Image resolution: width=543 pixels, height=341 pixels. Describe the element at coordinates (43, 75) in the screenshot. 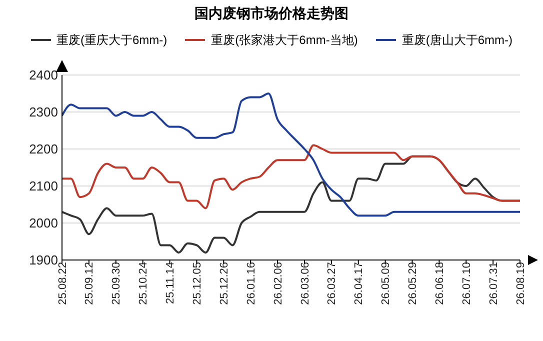

I see `y-tick-label: 2400` at that location.